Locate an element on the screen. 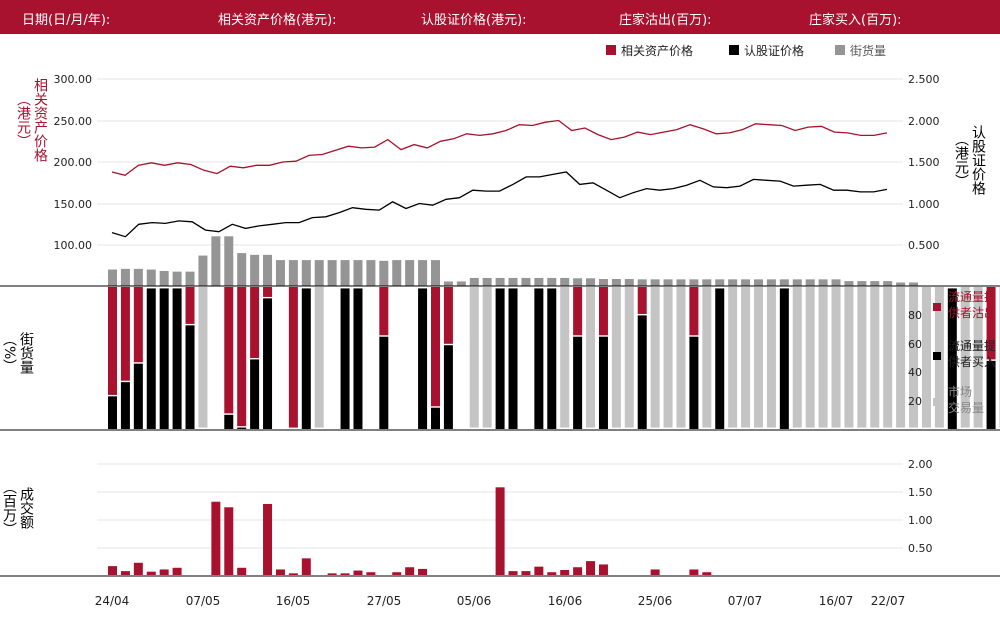 Image resolution: width=1000 pixels, height=620 pixels. side-legend-swatch is located at coordinates (937, 307).